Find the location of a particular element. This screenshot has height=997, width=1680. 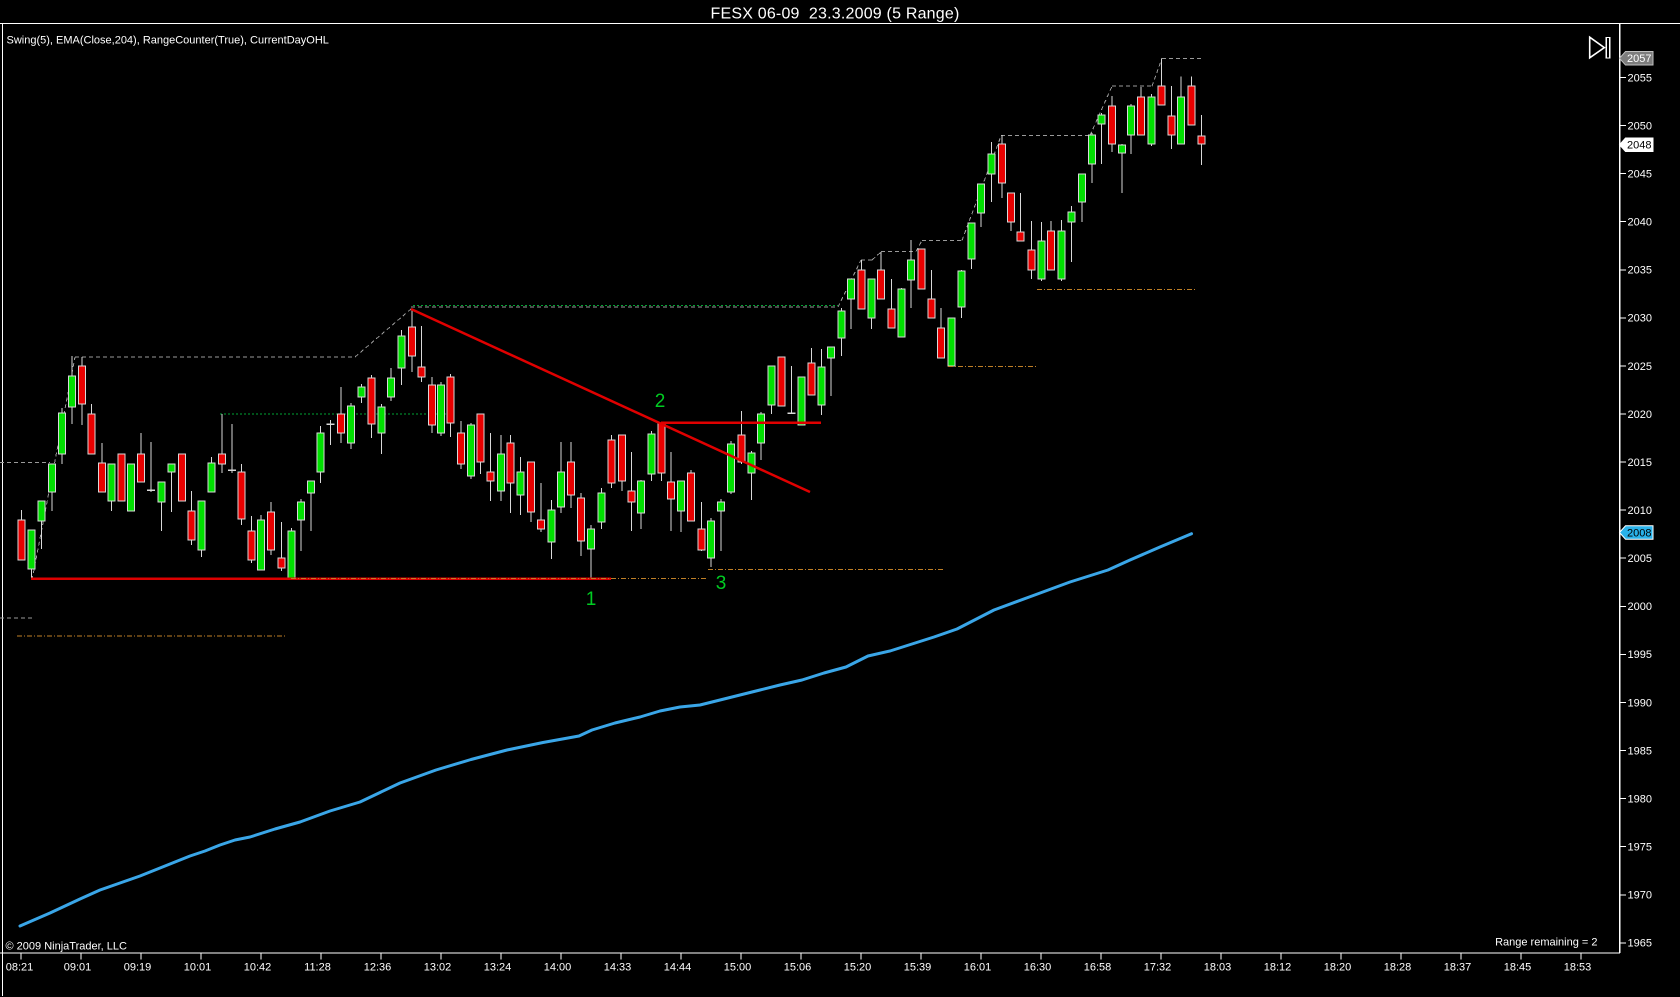

svg-text: 08:21 is located at coordinates (20, 968).